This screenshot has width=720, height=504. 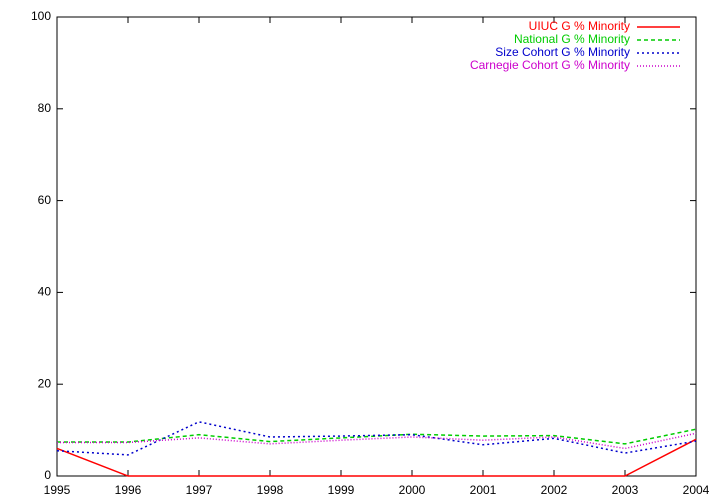 What do you see at coordinates (554, 490) in the screenshot?
I see `x-tick-label: 2002` at bounding box center [554, 490].